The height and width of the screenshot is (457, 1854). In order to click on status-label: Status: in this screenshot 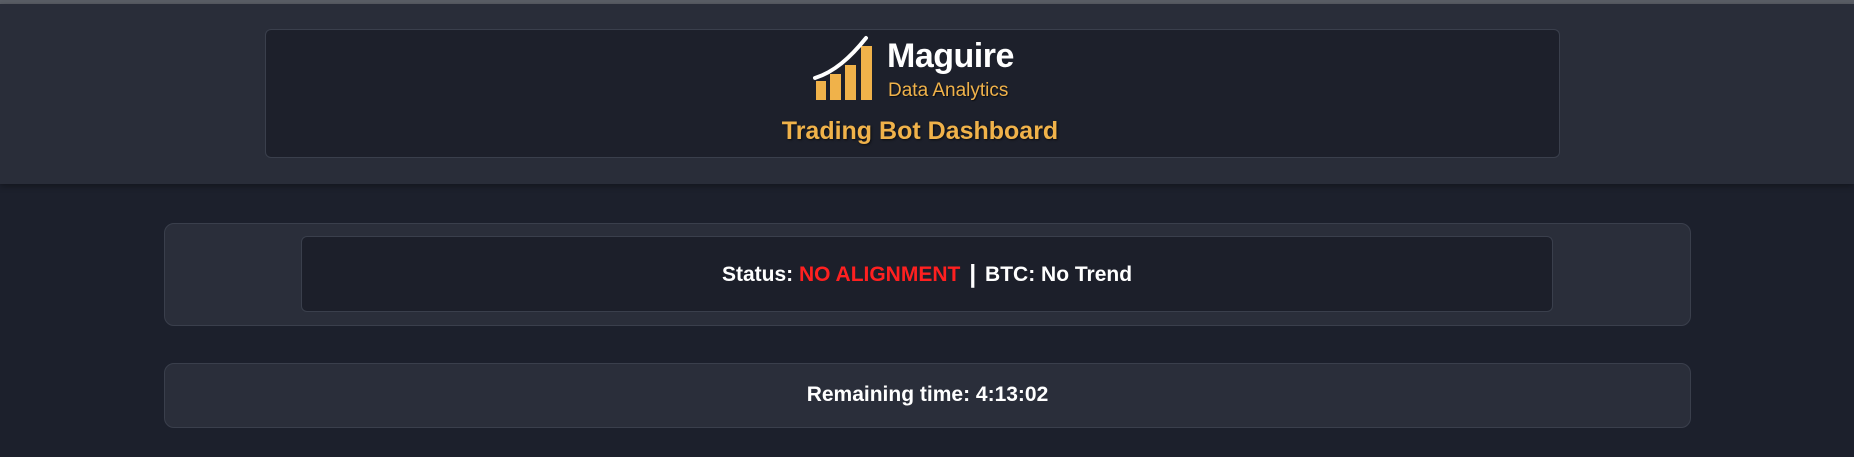, I will do `click(757, 274)`.